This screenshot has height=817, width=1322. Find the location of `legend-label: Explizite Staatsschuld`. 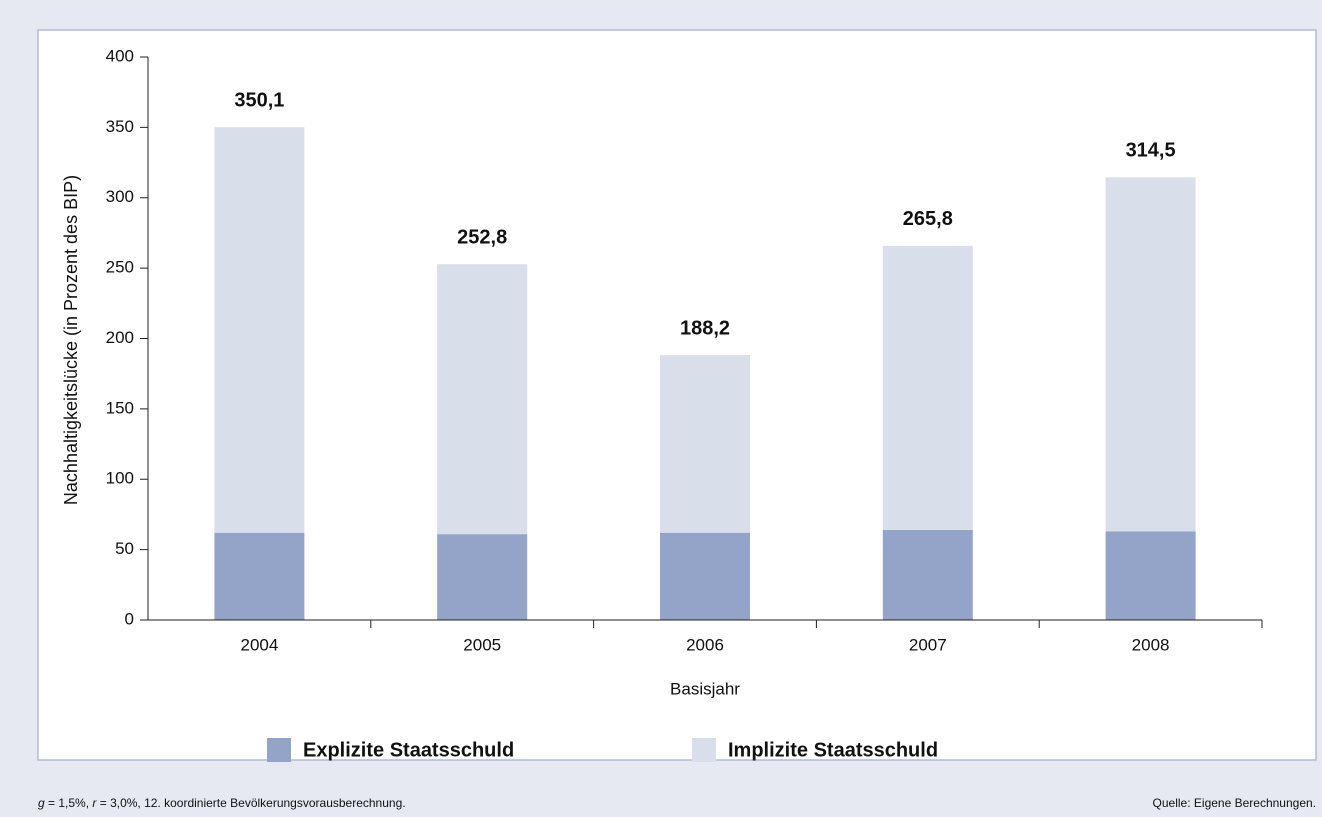

legend-label: Explizite Staatsschuld is located at coordinates (408, 750).